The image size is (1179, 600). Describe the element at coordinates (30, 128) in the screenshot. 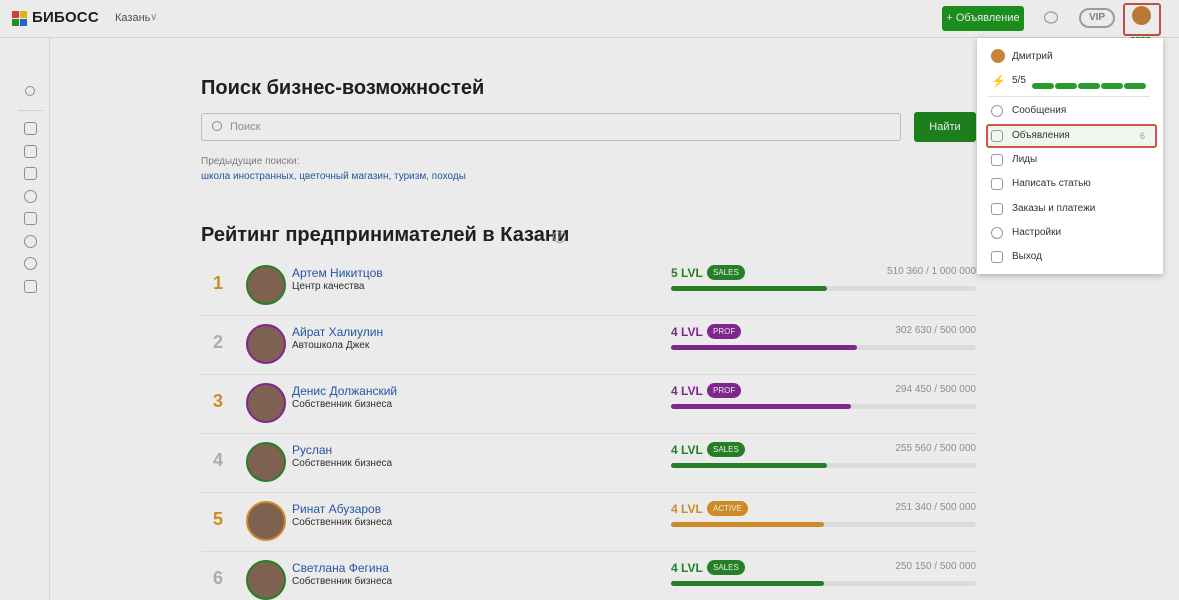

I see `users-icon` at that location.